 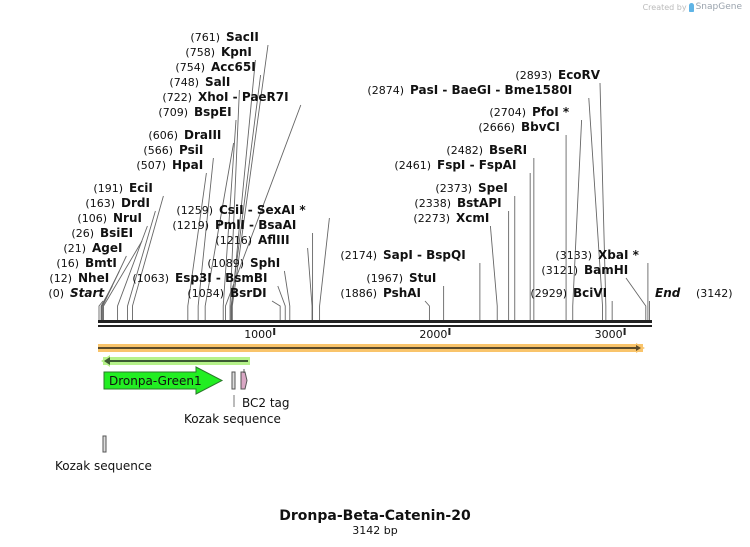 I want to click on feature-kozak-sequence-1: Kozak sequence, so click(x=232, y=398).